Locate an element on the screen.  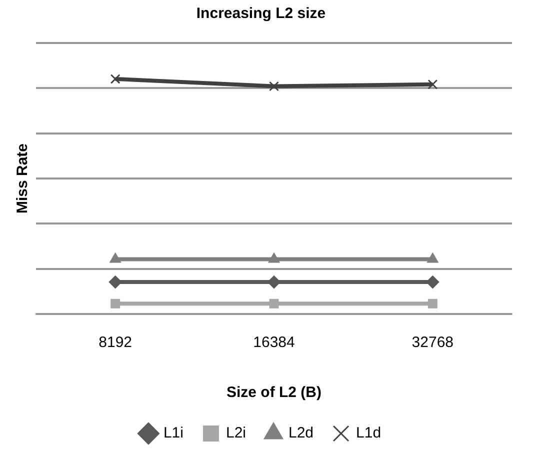
legend-label: L1d is located at coordinates (369, 433).